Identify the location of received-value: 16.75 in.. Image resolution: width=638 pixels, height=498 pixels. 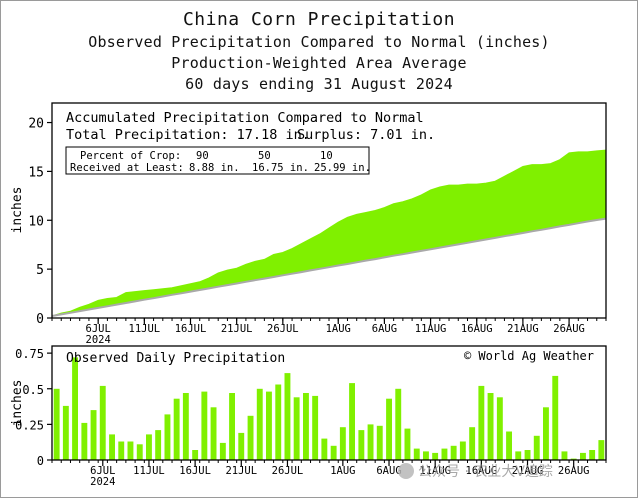
(280, 168).